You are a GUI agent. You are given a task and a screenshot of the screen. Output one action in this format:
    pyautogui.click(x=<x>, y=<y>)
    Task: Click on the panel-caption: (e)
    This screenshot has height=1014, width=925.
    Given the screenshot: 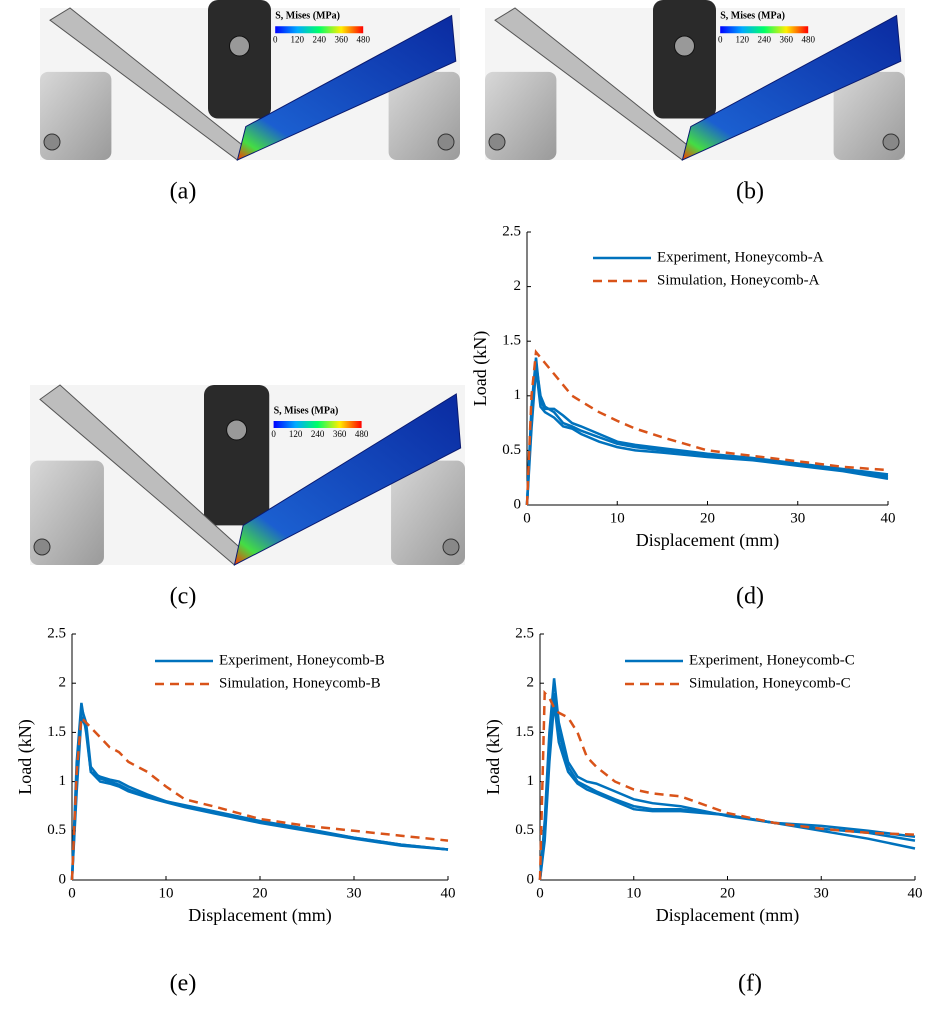 What is the action you would take?
    pyautogui.click(x=183, y=984)
    